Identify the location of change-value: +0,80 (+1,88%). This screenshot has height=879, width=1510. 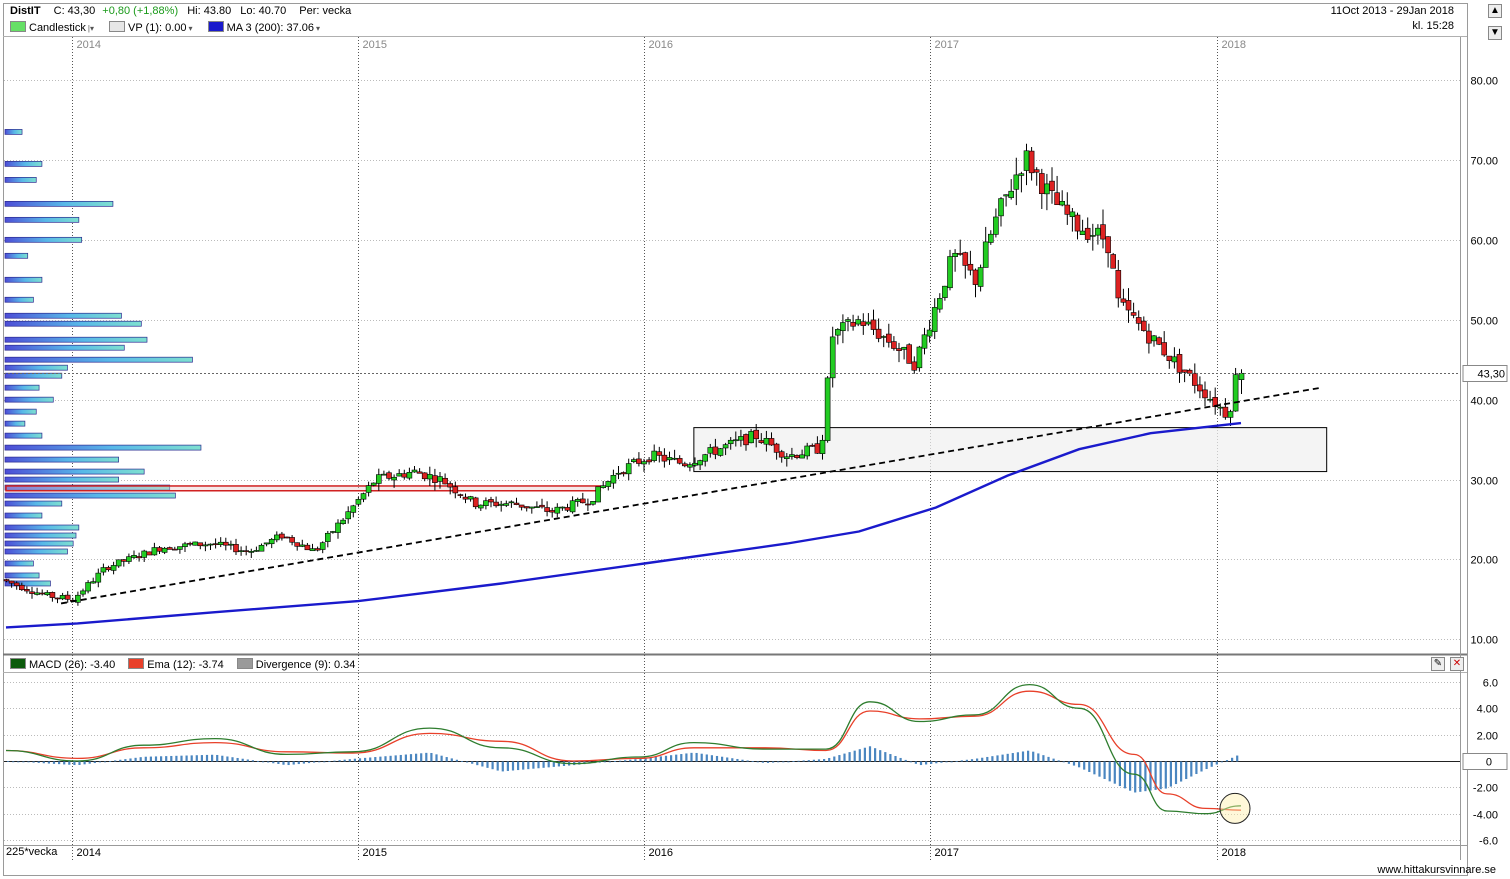
(140, 11).